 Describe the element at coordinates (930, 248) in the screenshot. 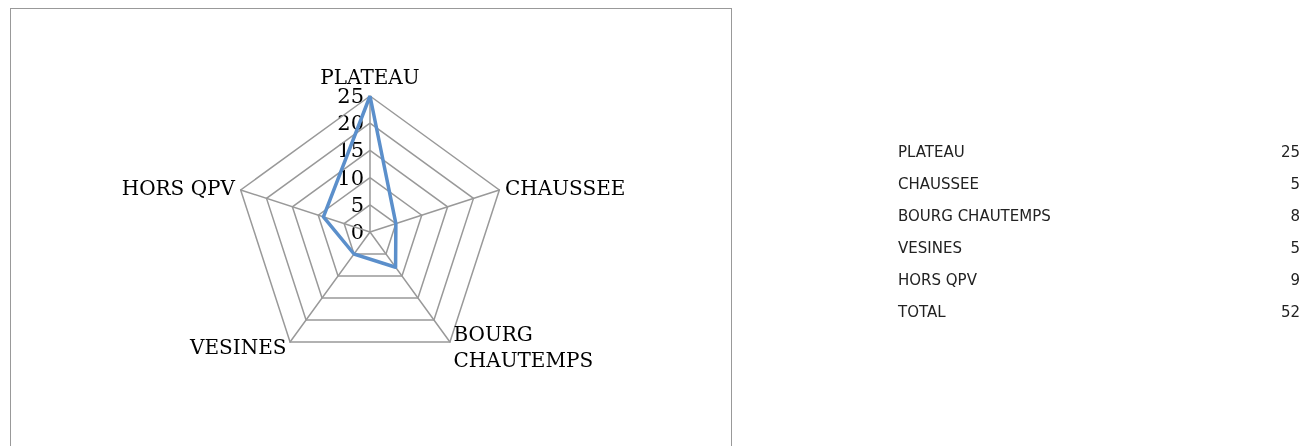

I see `category-label: VESINES` at that location.